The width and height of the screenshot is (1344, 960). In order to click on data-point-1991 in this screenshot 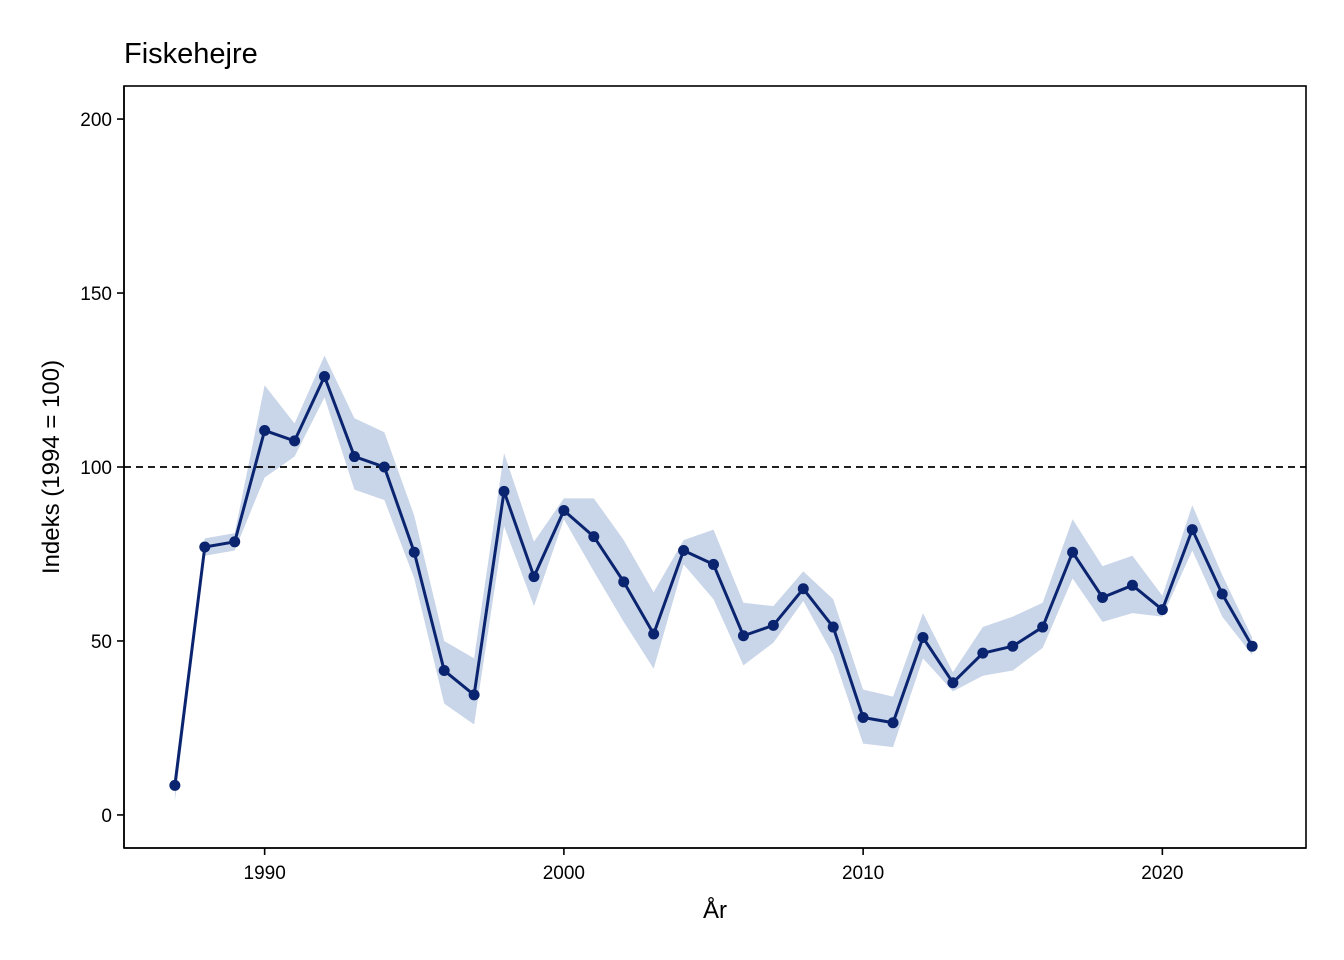, I will do `click(295, 441)`.